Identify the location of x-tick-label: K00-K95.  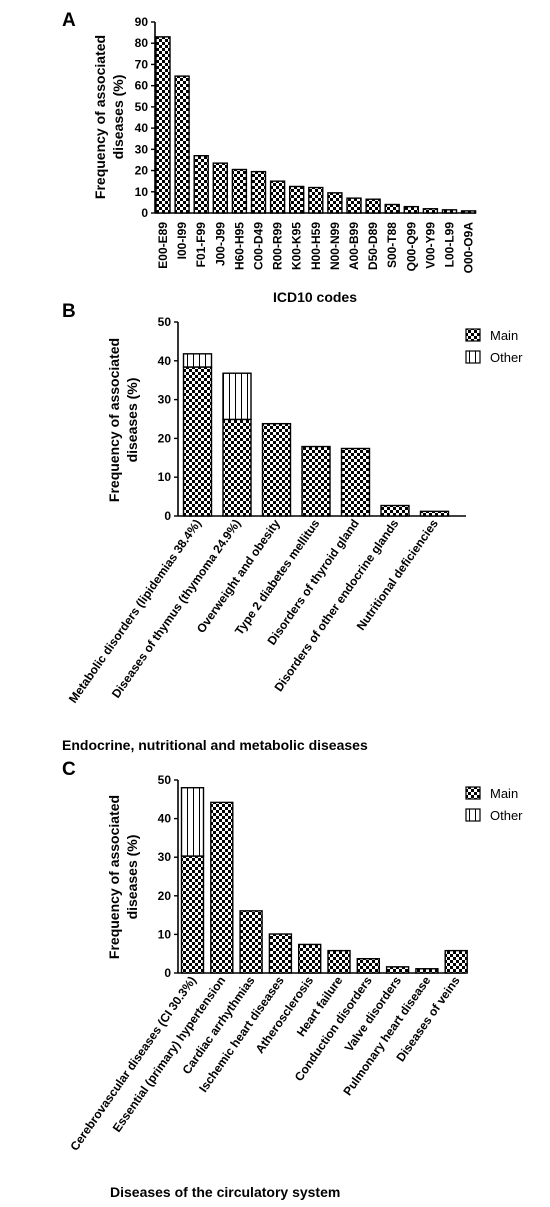
(297, 246).